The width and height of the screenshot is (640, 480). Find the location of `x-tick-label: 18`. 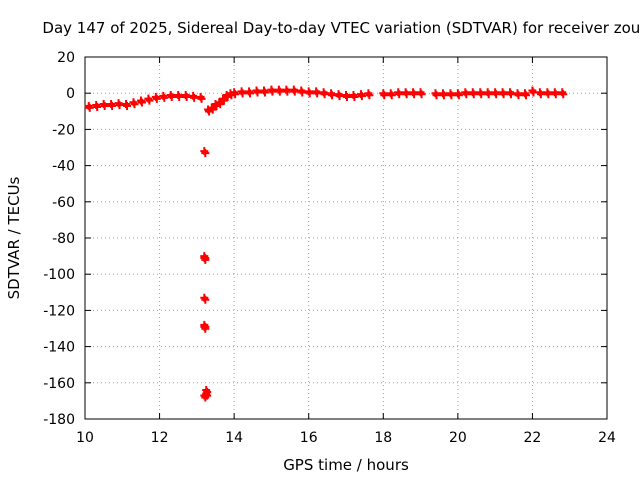

x-tick-label: 18 is located at coordinates (383, 438).